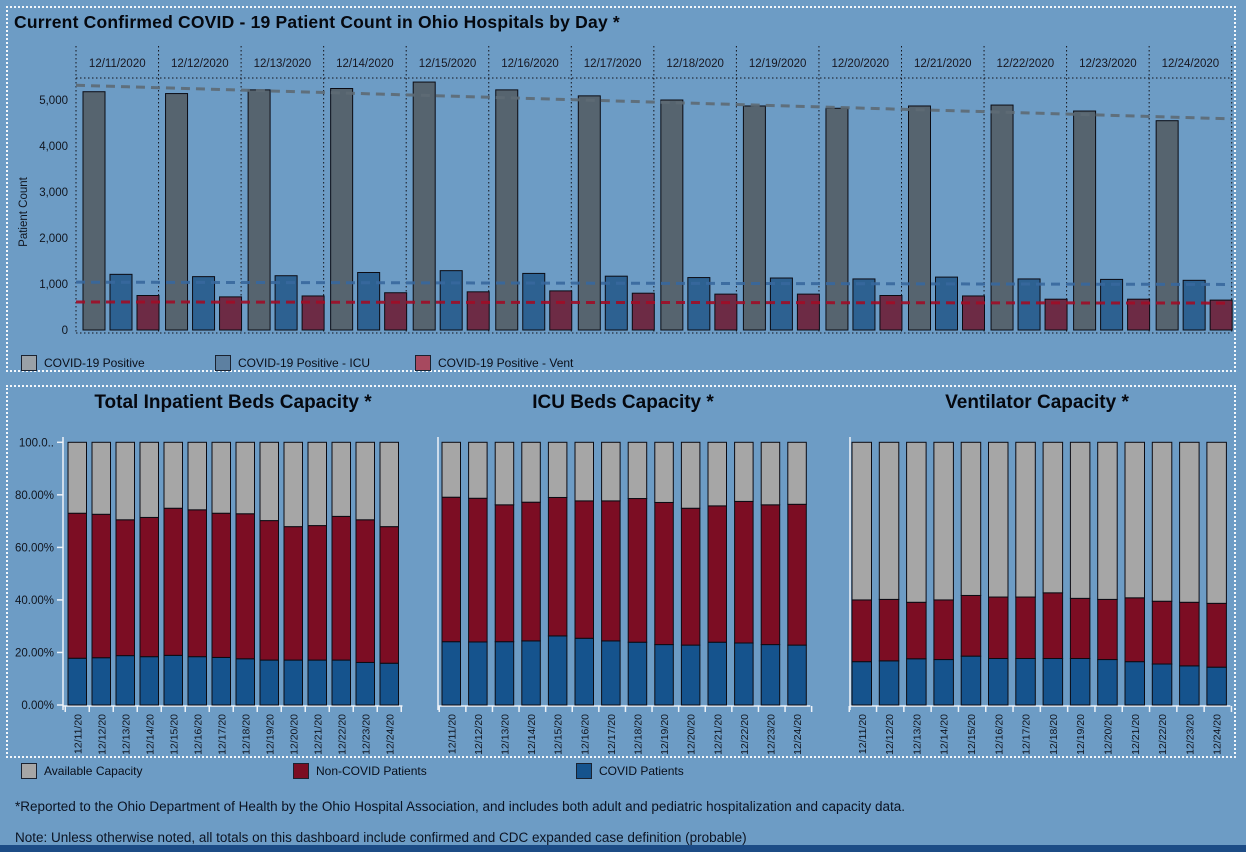  What do you see at coordinates (83, 363) in the screenshot?
I see `legend-item-covid-positive: COVID-19 Positive` at bounding box center [83, 363].